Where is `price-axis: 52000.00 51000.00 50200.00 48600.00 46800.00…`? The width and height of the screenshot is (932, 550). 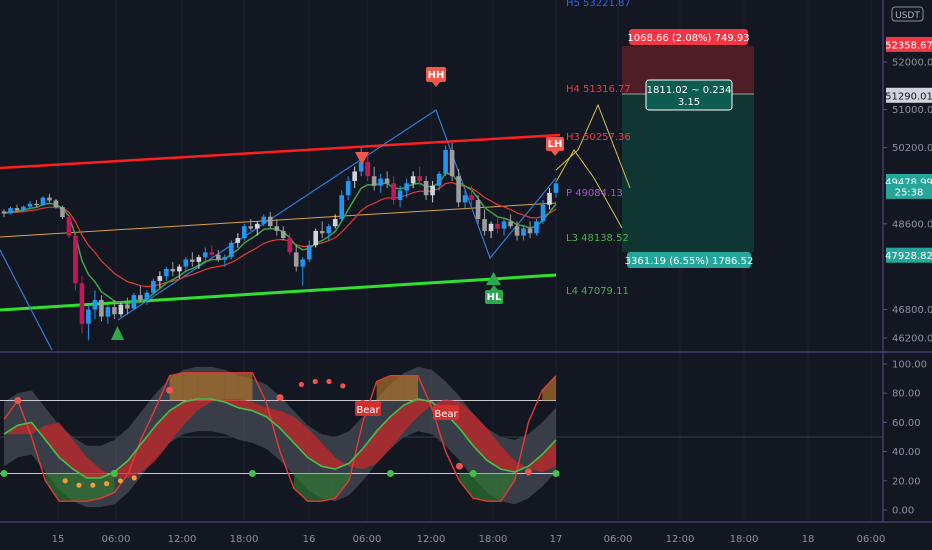 price-axis: 52000.00 51000.00 50200.00 48600.00 46800.00… is located at coordinates (907, 190).